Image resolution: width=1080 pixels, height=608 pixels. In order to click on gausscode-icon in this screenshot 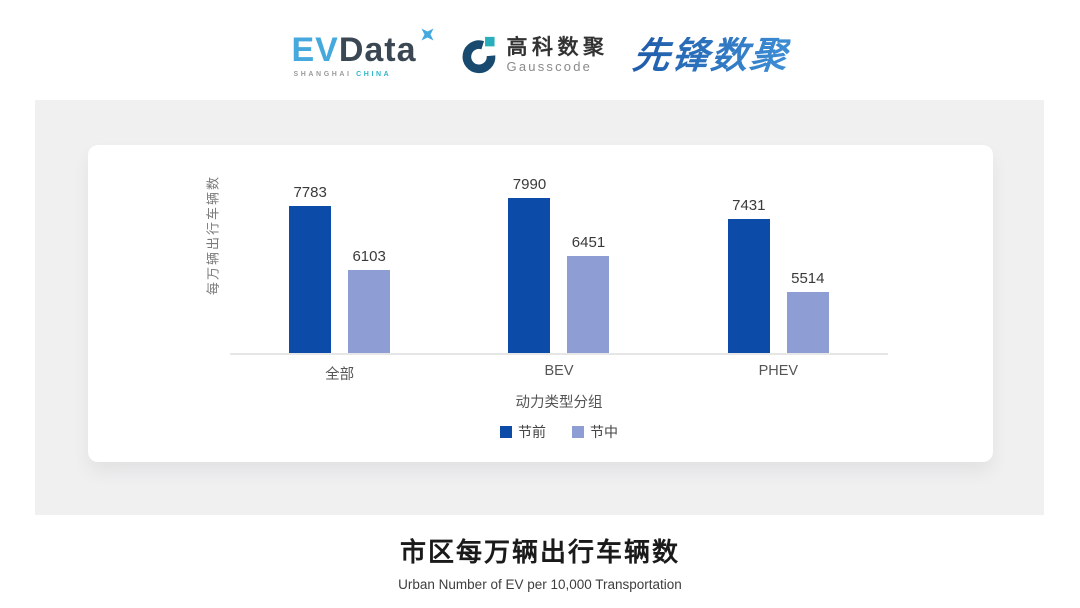, I will do `click(478, 55)`.